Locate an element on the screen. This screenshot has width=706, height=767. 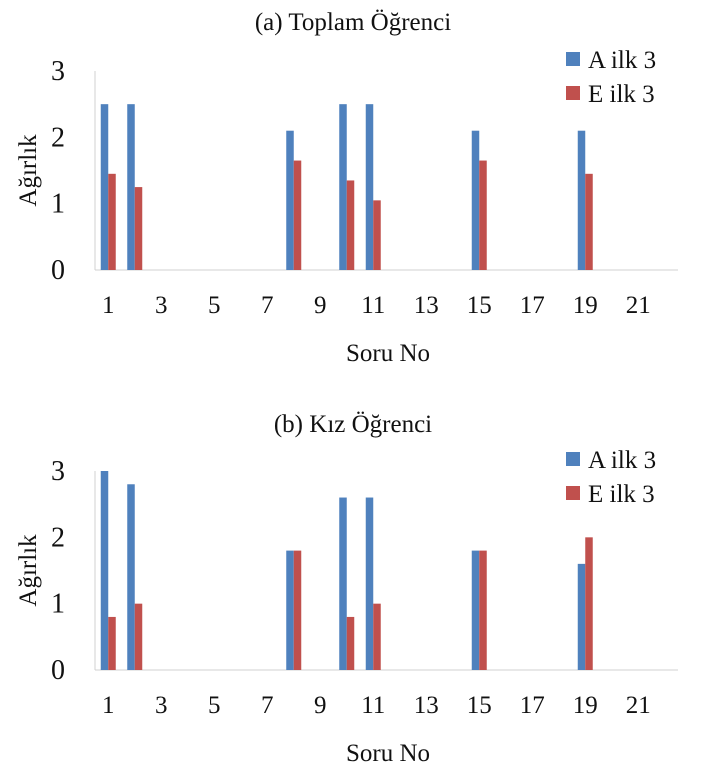
chart-title: (b) Kız Öğrenci is located at coordinates (353, 424).